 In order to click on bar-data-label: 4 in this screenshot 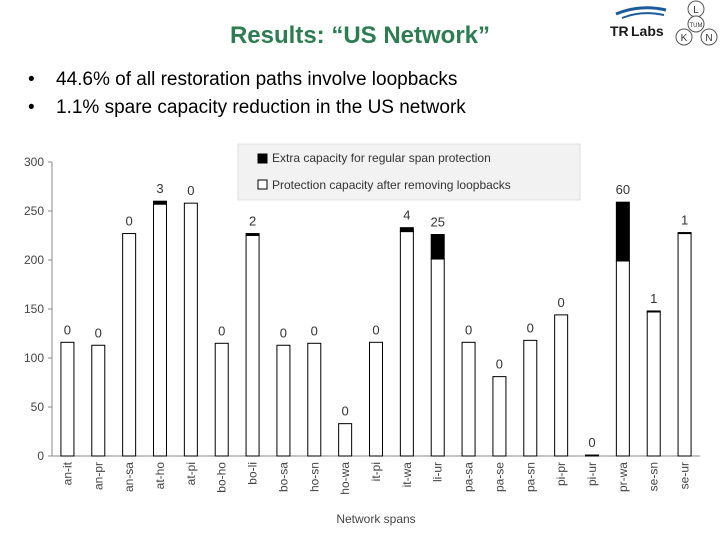, I will do `click(406, 215)`.